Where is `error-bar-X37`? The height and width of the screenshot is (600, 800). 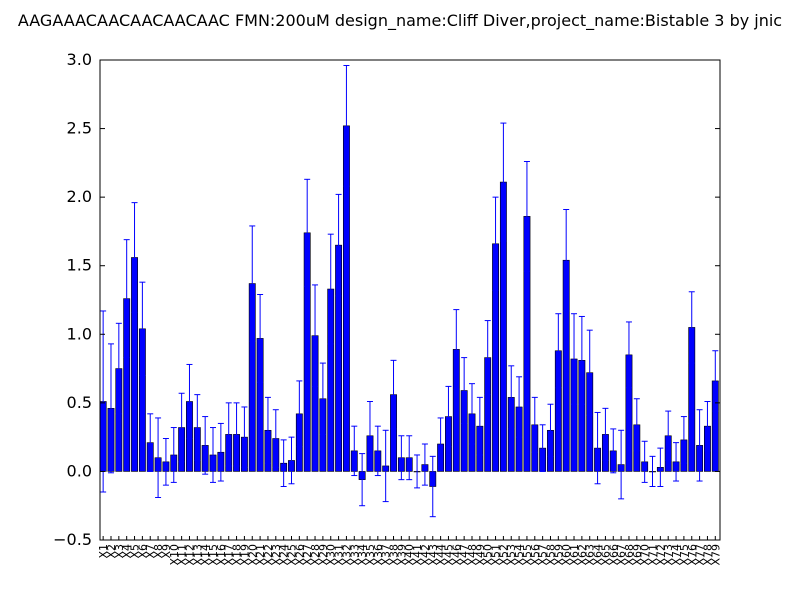
error-bar-X37 is located at coordinates (385, 466).